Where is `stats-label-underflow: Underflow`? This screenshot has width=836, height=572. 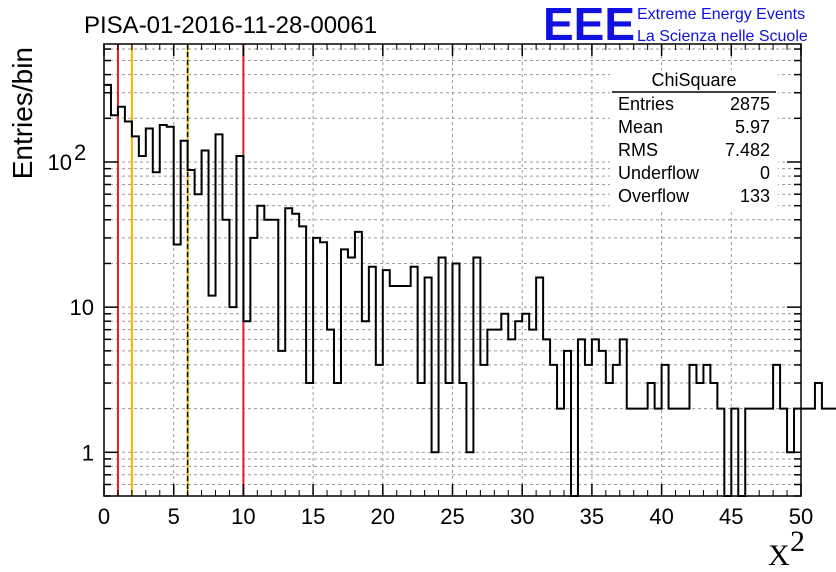
stats-label-underflow: Underflow is located at coordinates (659, 173).